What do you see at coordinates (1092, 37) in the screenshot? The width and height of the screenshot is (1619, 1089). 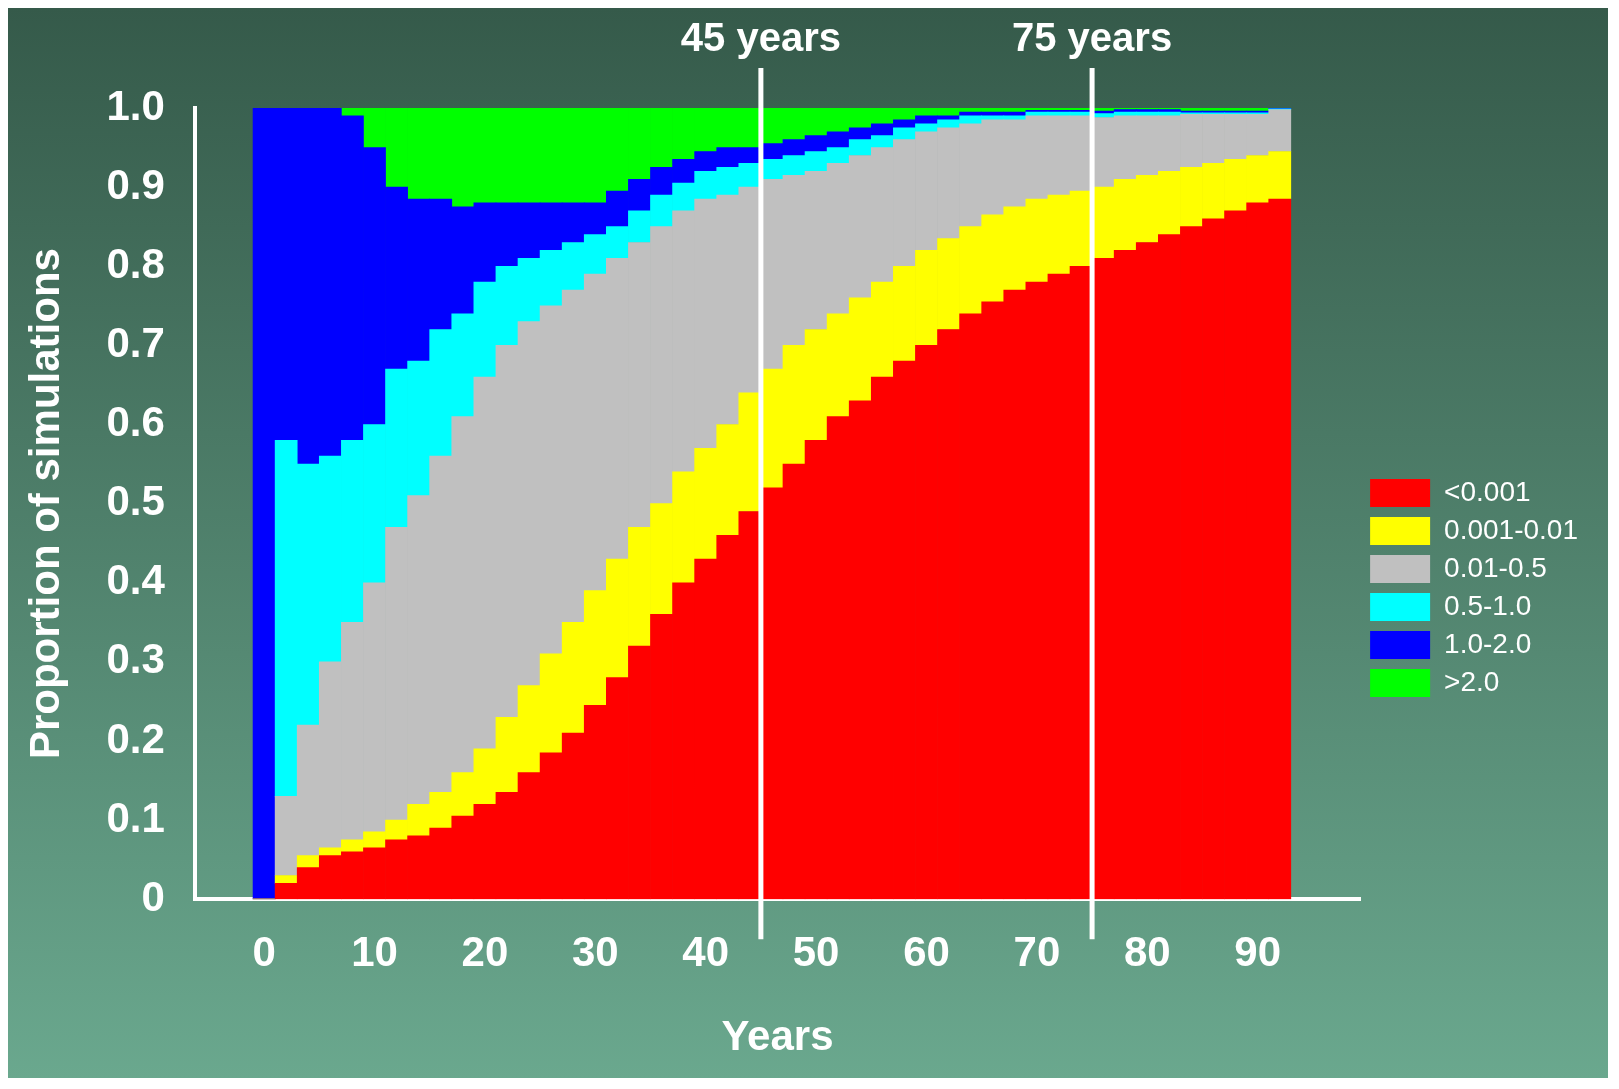 I see `ref-line-label: 75 years` at bounding box center [1092, 37].